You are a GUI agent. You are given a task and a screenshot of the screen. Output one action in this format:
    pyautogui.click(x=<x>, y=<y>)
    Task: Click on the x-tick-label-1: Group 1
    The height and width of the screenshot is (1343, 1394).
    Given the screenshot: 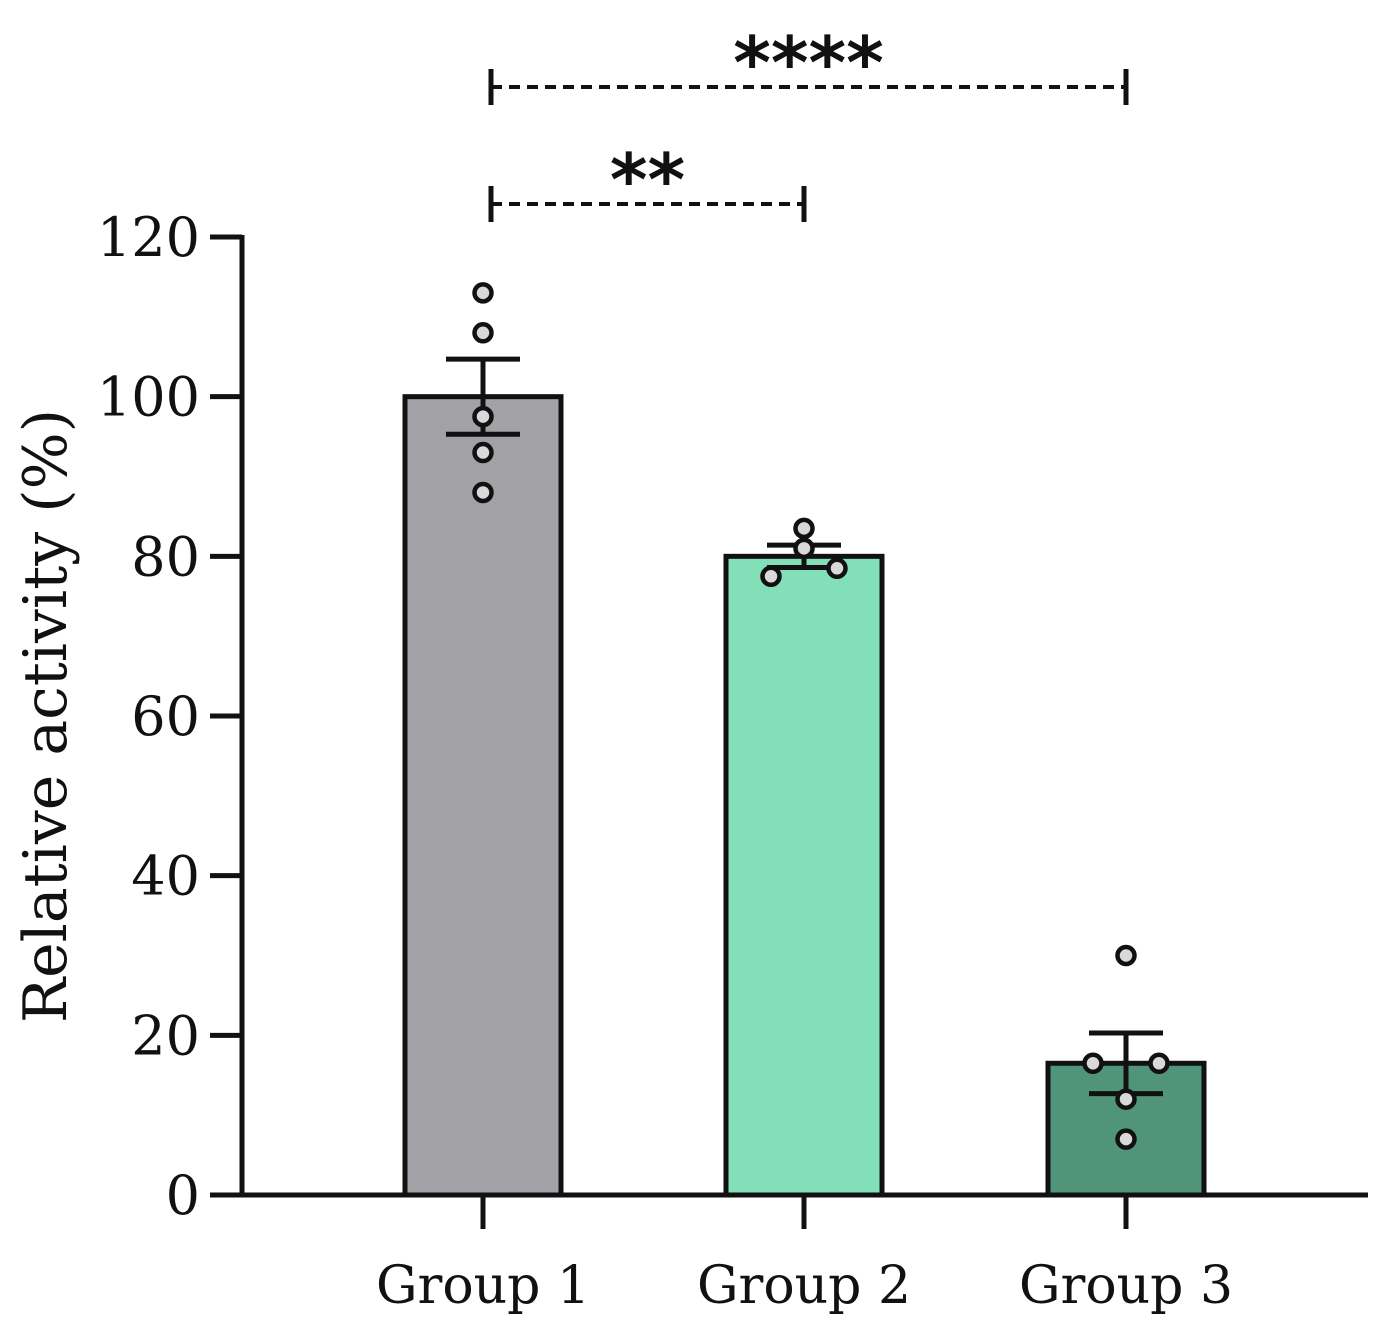 What is the action you would take?
    pyautogui.click(x=483, y=1286)
    